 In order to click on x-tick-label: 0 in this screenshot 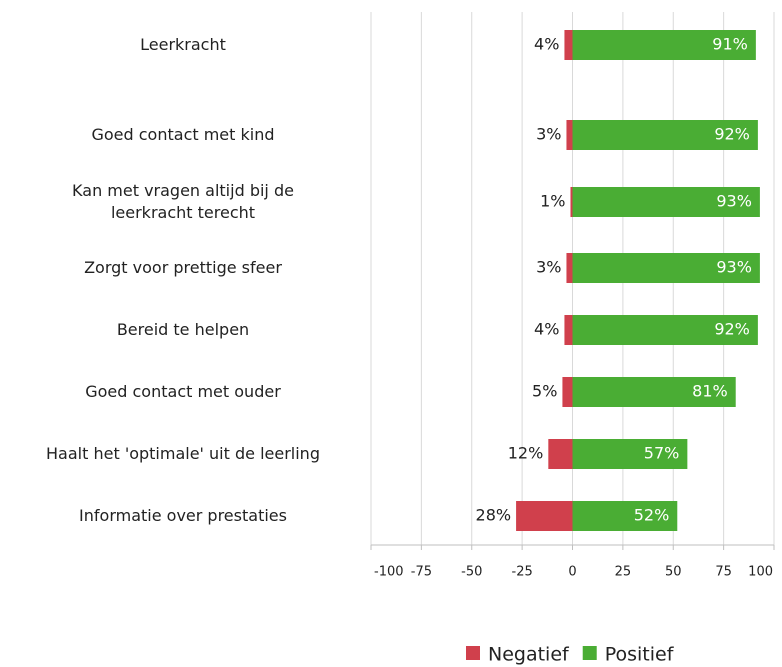, I will do `click(572, 572)`.